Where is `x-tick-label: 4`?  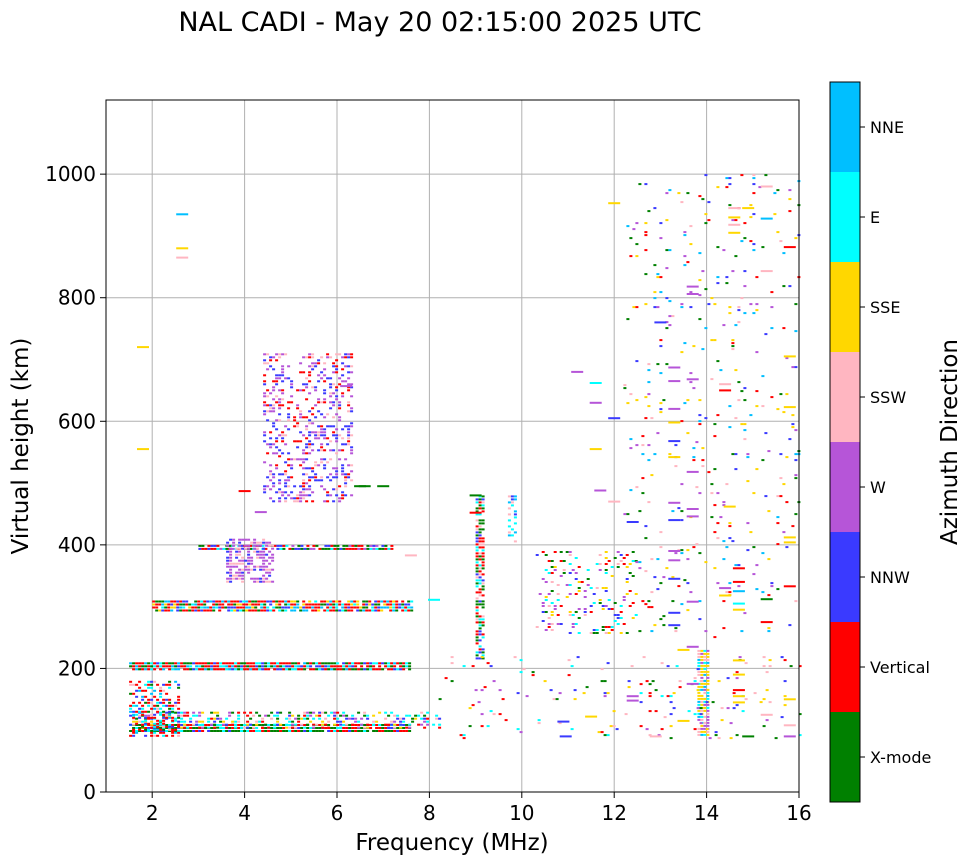 x-tick-label: 4 is located at coordinates (244, 813).